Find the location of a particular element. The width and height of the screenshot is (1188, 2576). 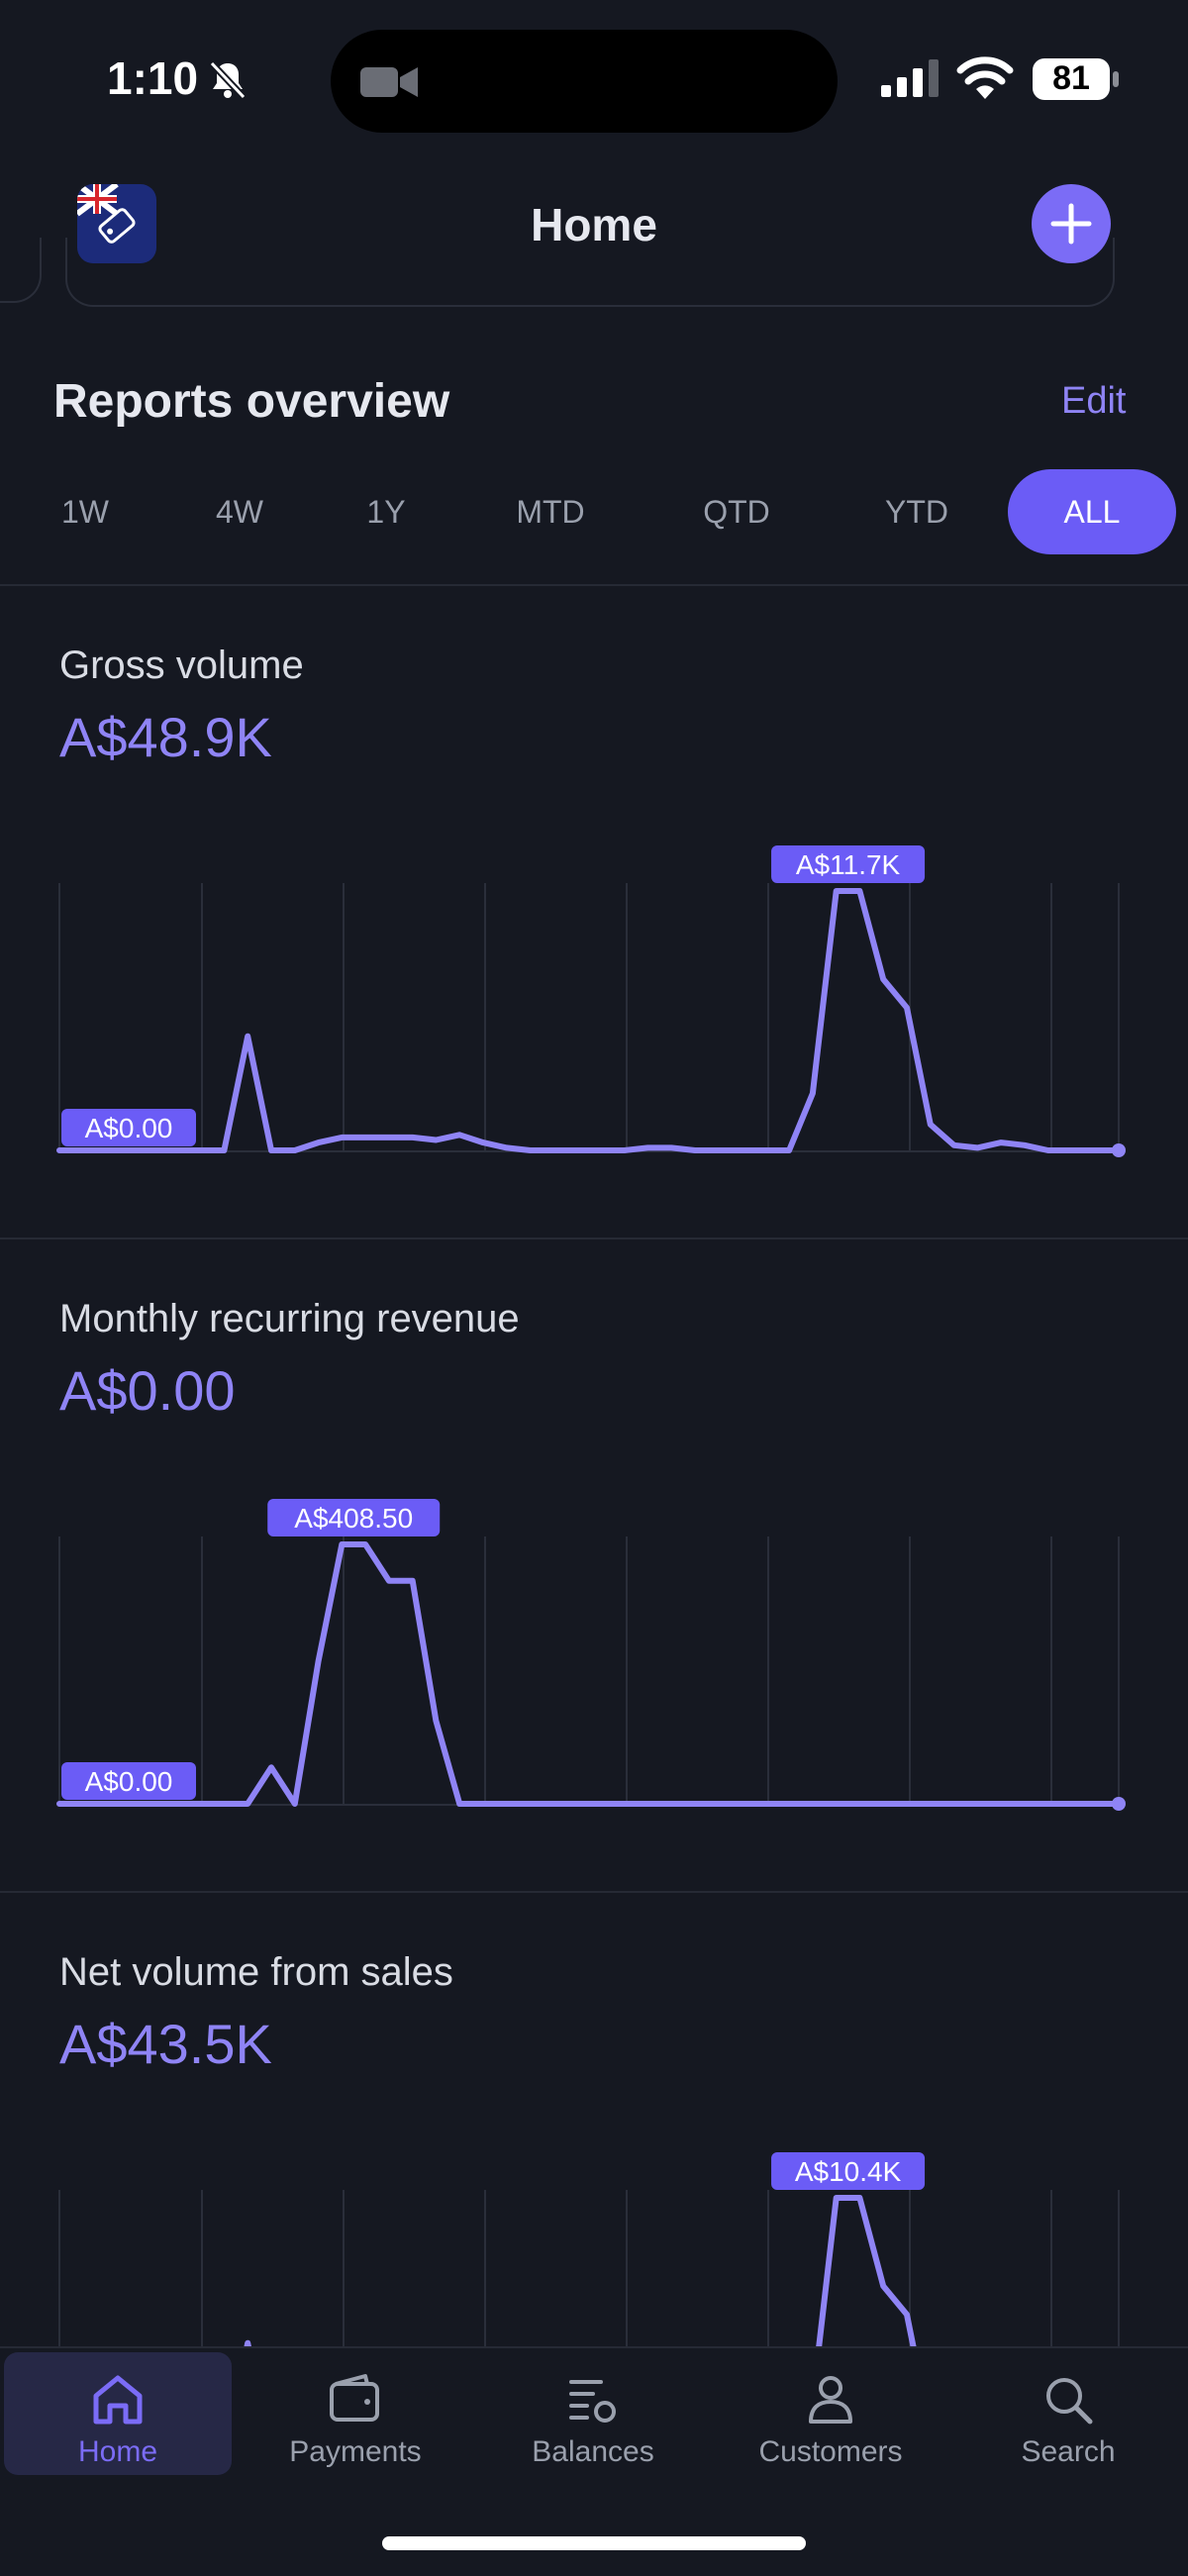

flag-tag-icon is located at coordinates (116, 223).